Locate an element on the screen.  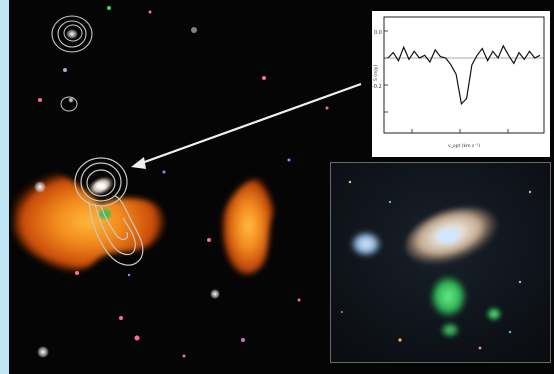
inset-host-galaxy is located at coordinates (452, 236).